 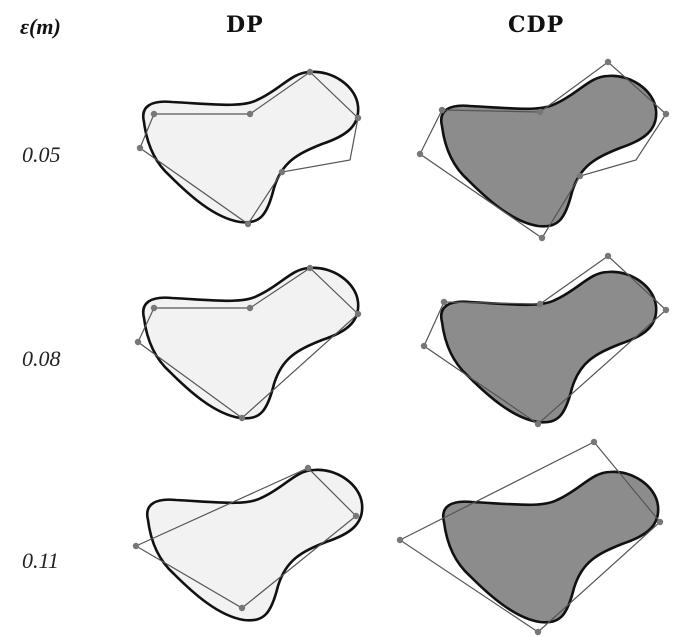 I want to click on cdp-shape-row3, so click(x=550, y=547).